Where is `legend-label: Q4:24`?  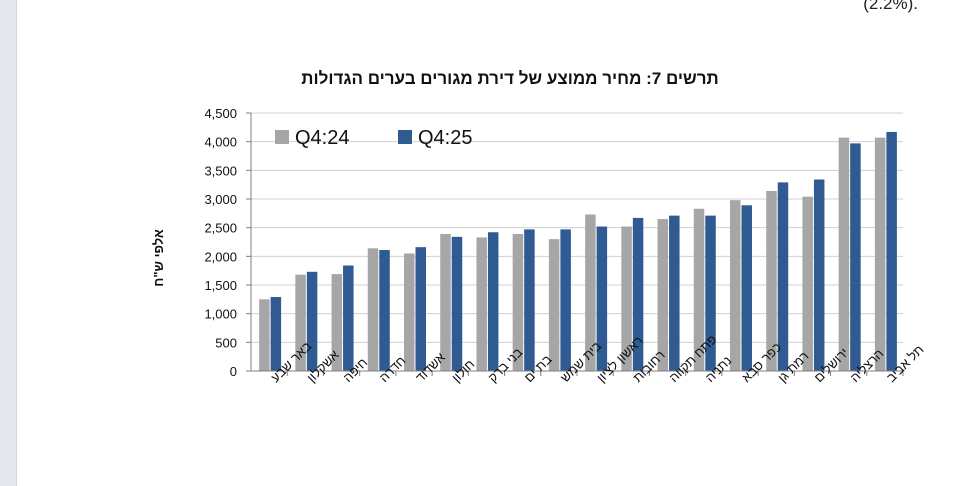 legend-label: Q4:24 is located at coordinates (322, 138).